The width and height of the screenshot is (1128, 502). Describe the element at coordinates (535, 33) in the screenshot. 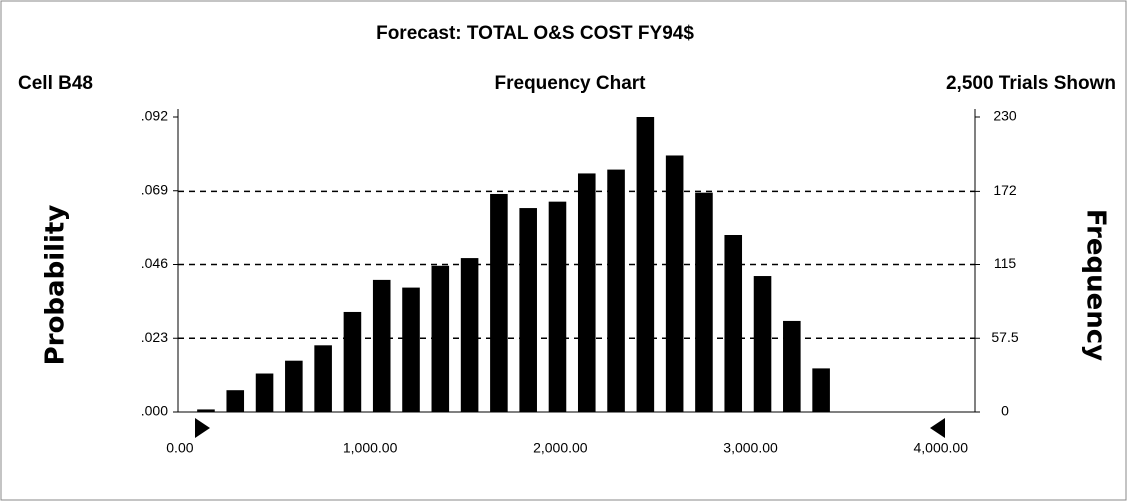

I see `chart-title: Forecast: TOTAL O&S COST FY94$` at that location.